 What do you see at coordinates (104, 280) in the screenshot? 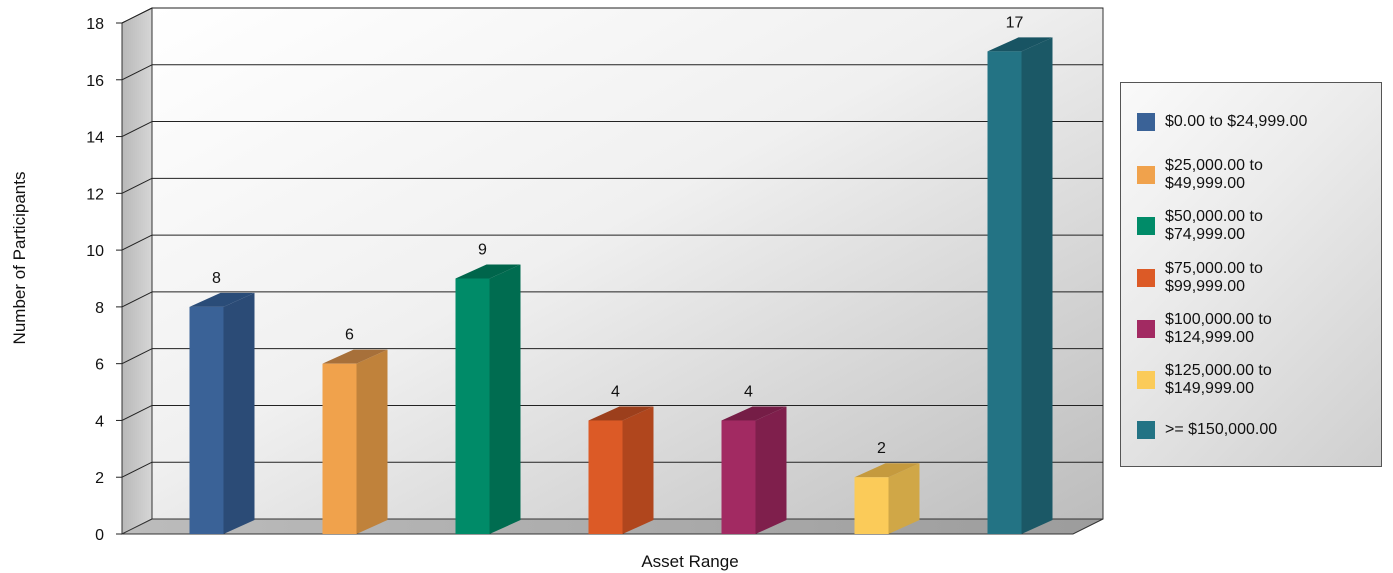
I see `y-axis-ticks: 0 2 4 6 8 10 12 14 16 18` at bounding box center [104, 280].